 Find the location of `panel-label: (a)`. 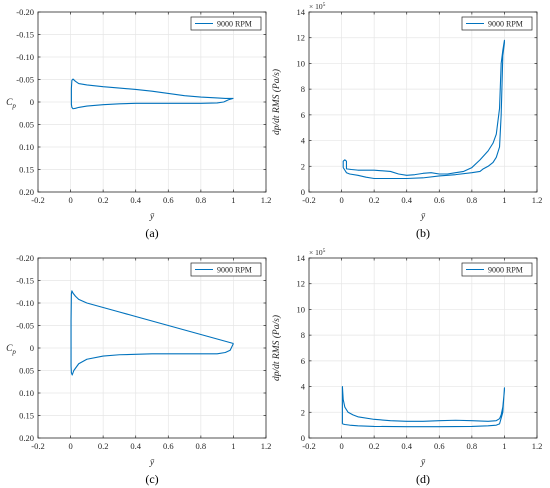

panel-label: (a) is located at coordinates (151, 233).